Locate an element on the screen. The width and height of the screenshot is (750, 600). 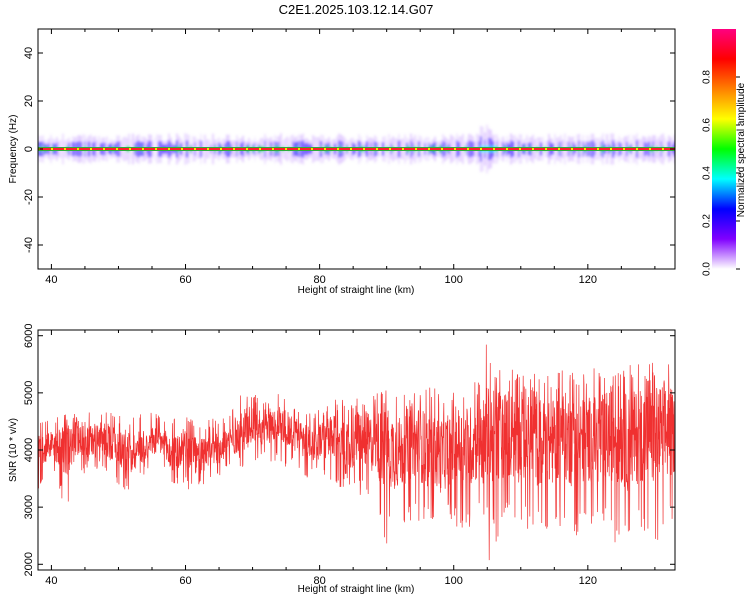
spectrogram-x-tick-labels: 40 60 80 100 120 is located at coordinates (321, 280).